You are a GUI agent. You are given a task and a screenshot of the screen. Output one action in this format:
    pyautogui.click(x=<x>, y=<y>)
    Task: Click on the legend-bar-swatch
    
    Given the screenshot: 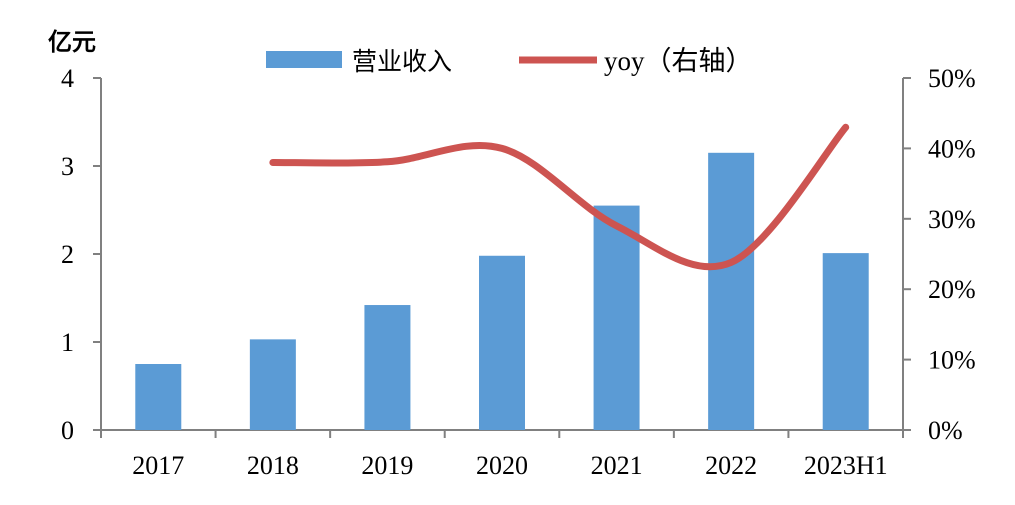 What is the action you would take?
    pyautogui.click(x=304, y=59)
    